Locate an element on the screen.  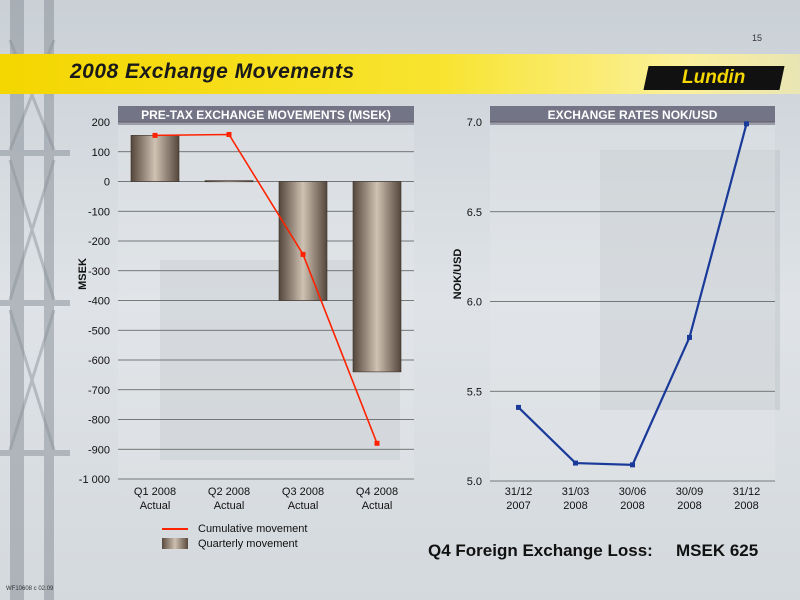
legend-bar-swatch is located at coordinates (175, 543).